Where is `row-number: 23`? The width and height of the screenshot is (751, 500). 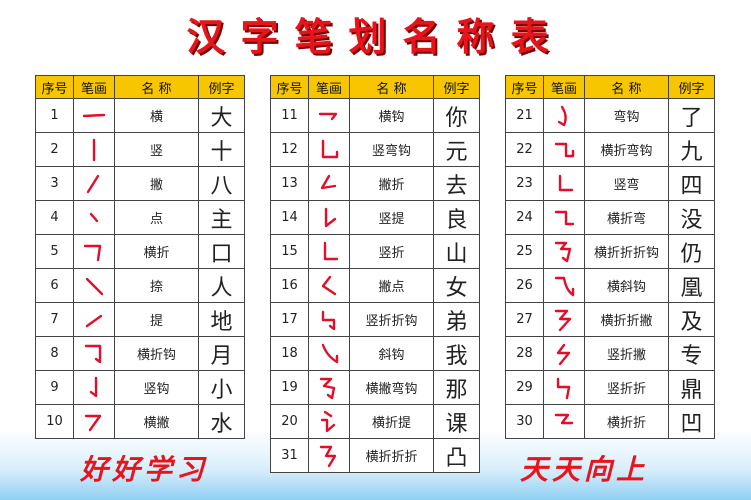 row-number: 23 is located at coordinates (524, 183).